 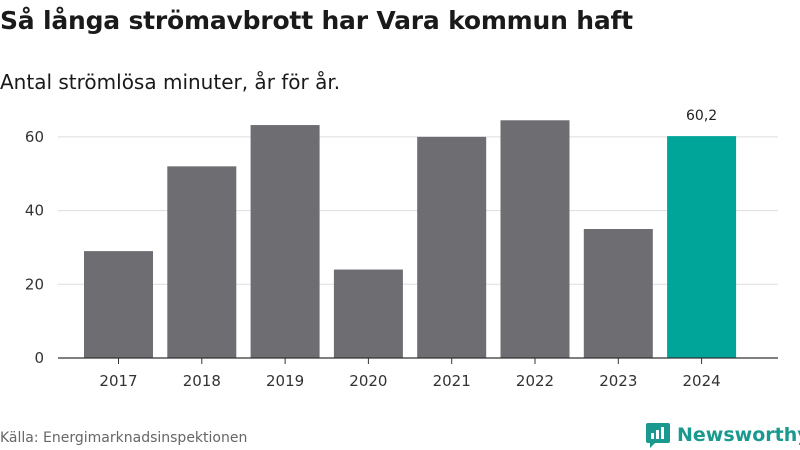 I want to click on x-tick-label: 2019, so click(x=285, y=381).